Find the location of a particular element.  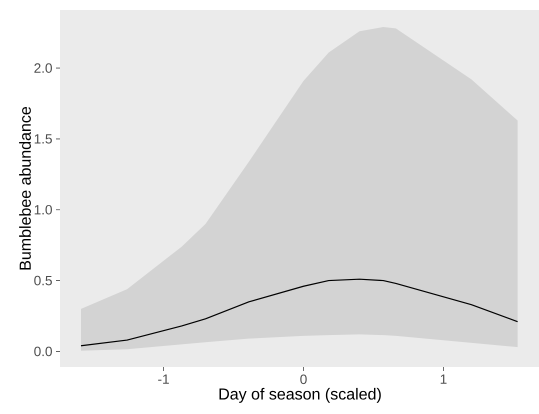

y-axis-title: Bumblebee abundance is located at coordinates (25, 188).